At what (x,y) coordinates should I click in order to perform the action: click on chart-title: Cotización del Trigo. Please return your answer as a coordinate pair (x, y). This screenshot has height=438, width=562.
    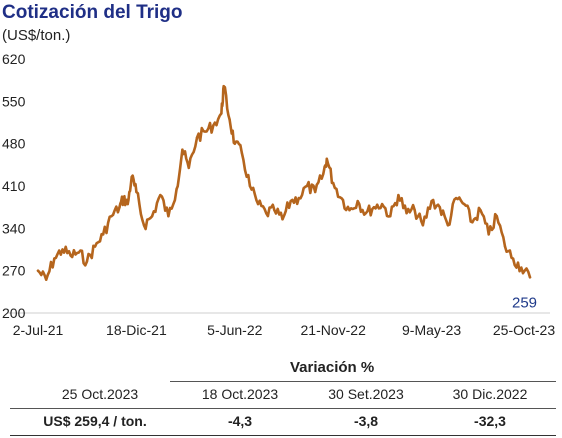
    Looking at the image, I should click on (92, 12).